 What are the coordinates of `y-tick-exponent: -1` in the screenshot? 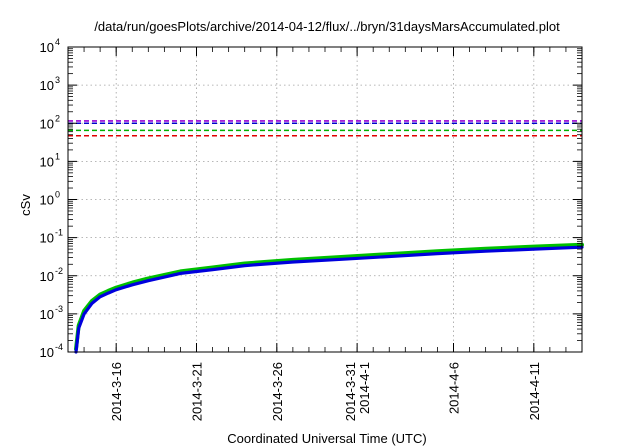 It's located at (59, 233).